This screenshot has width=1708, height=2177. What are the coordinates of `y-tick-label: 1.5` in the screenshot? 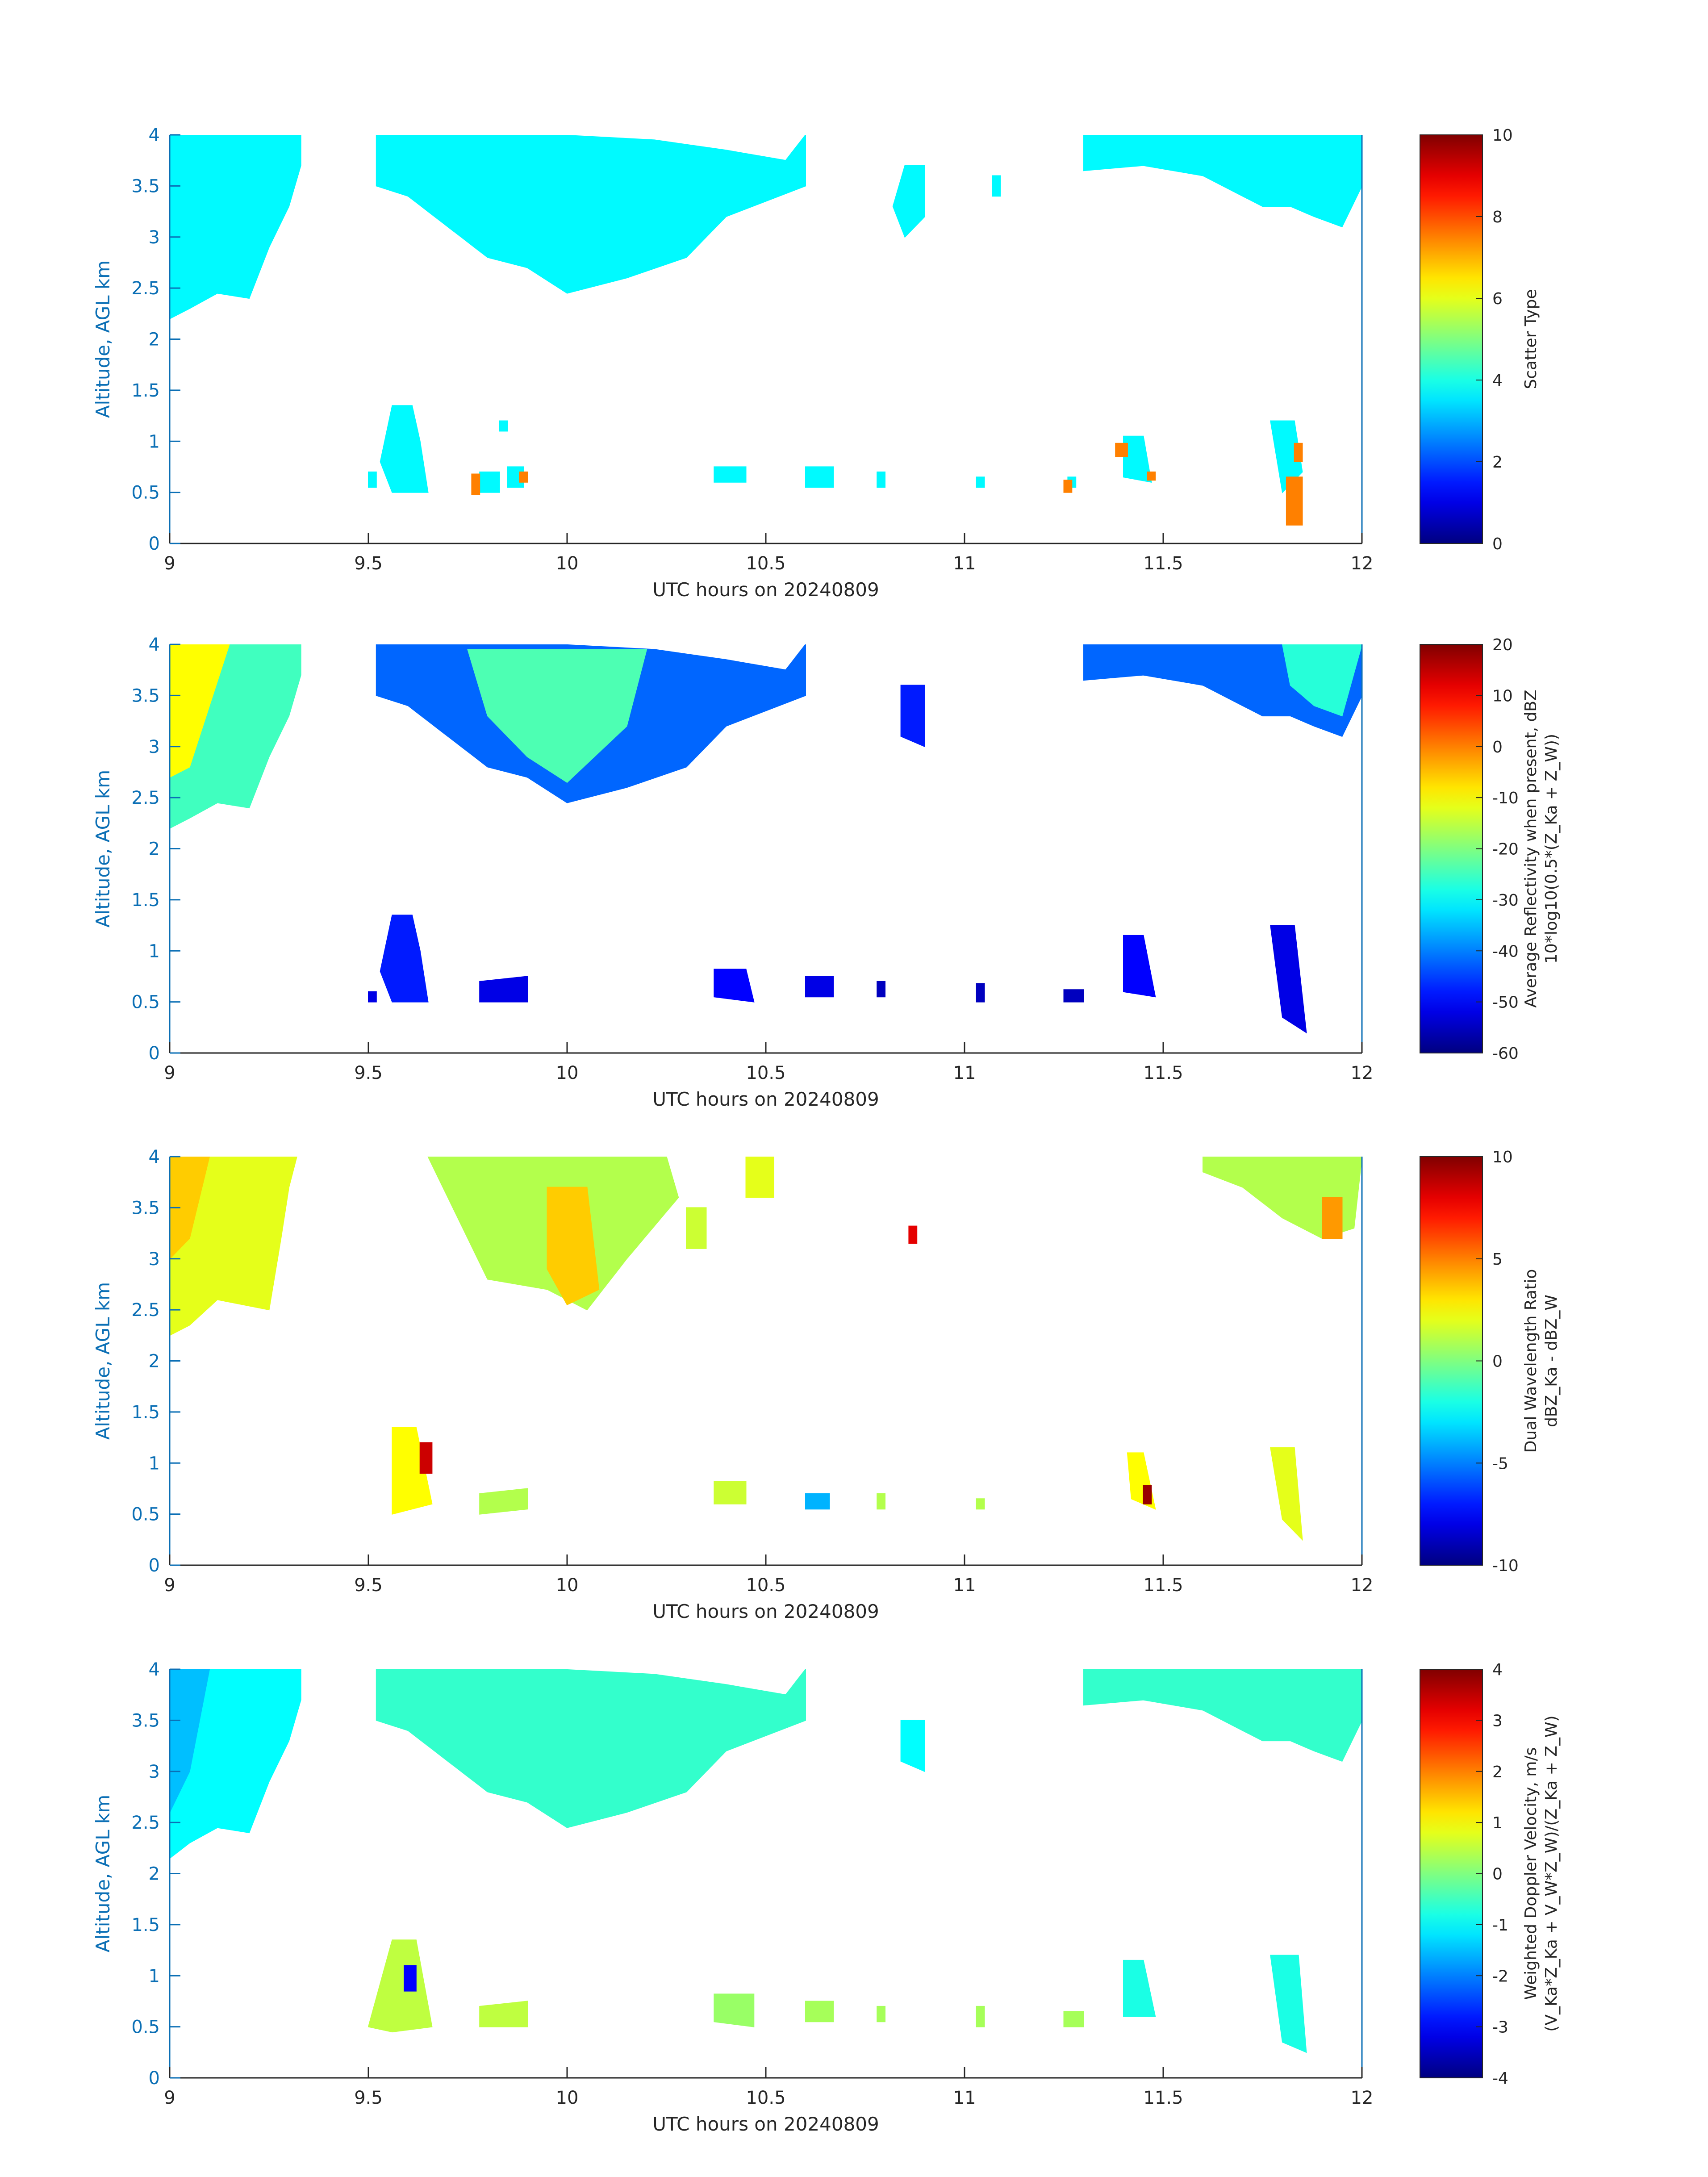 It's located at (145, 1925).